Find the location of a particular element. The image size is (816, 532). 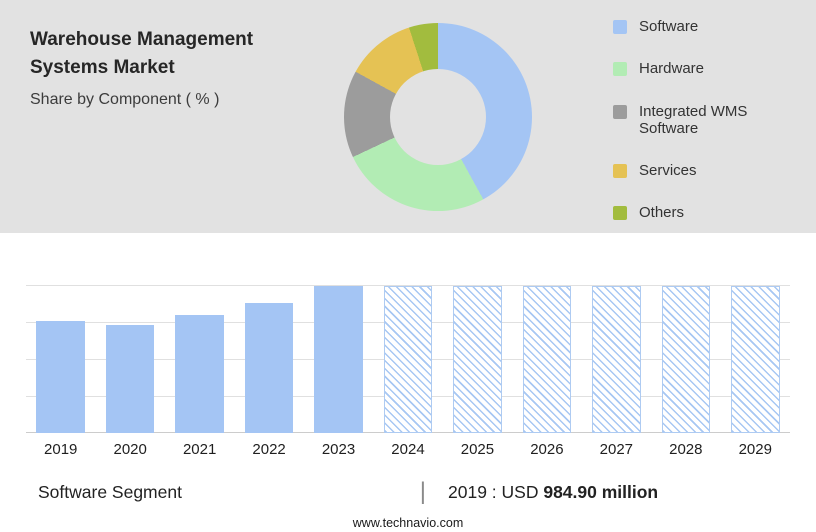

page-subtitle: Share by Component ( % ) is located at coordinates (125, 100).